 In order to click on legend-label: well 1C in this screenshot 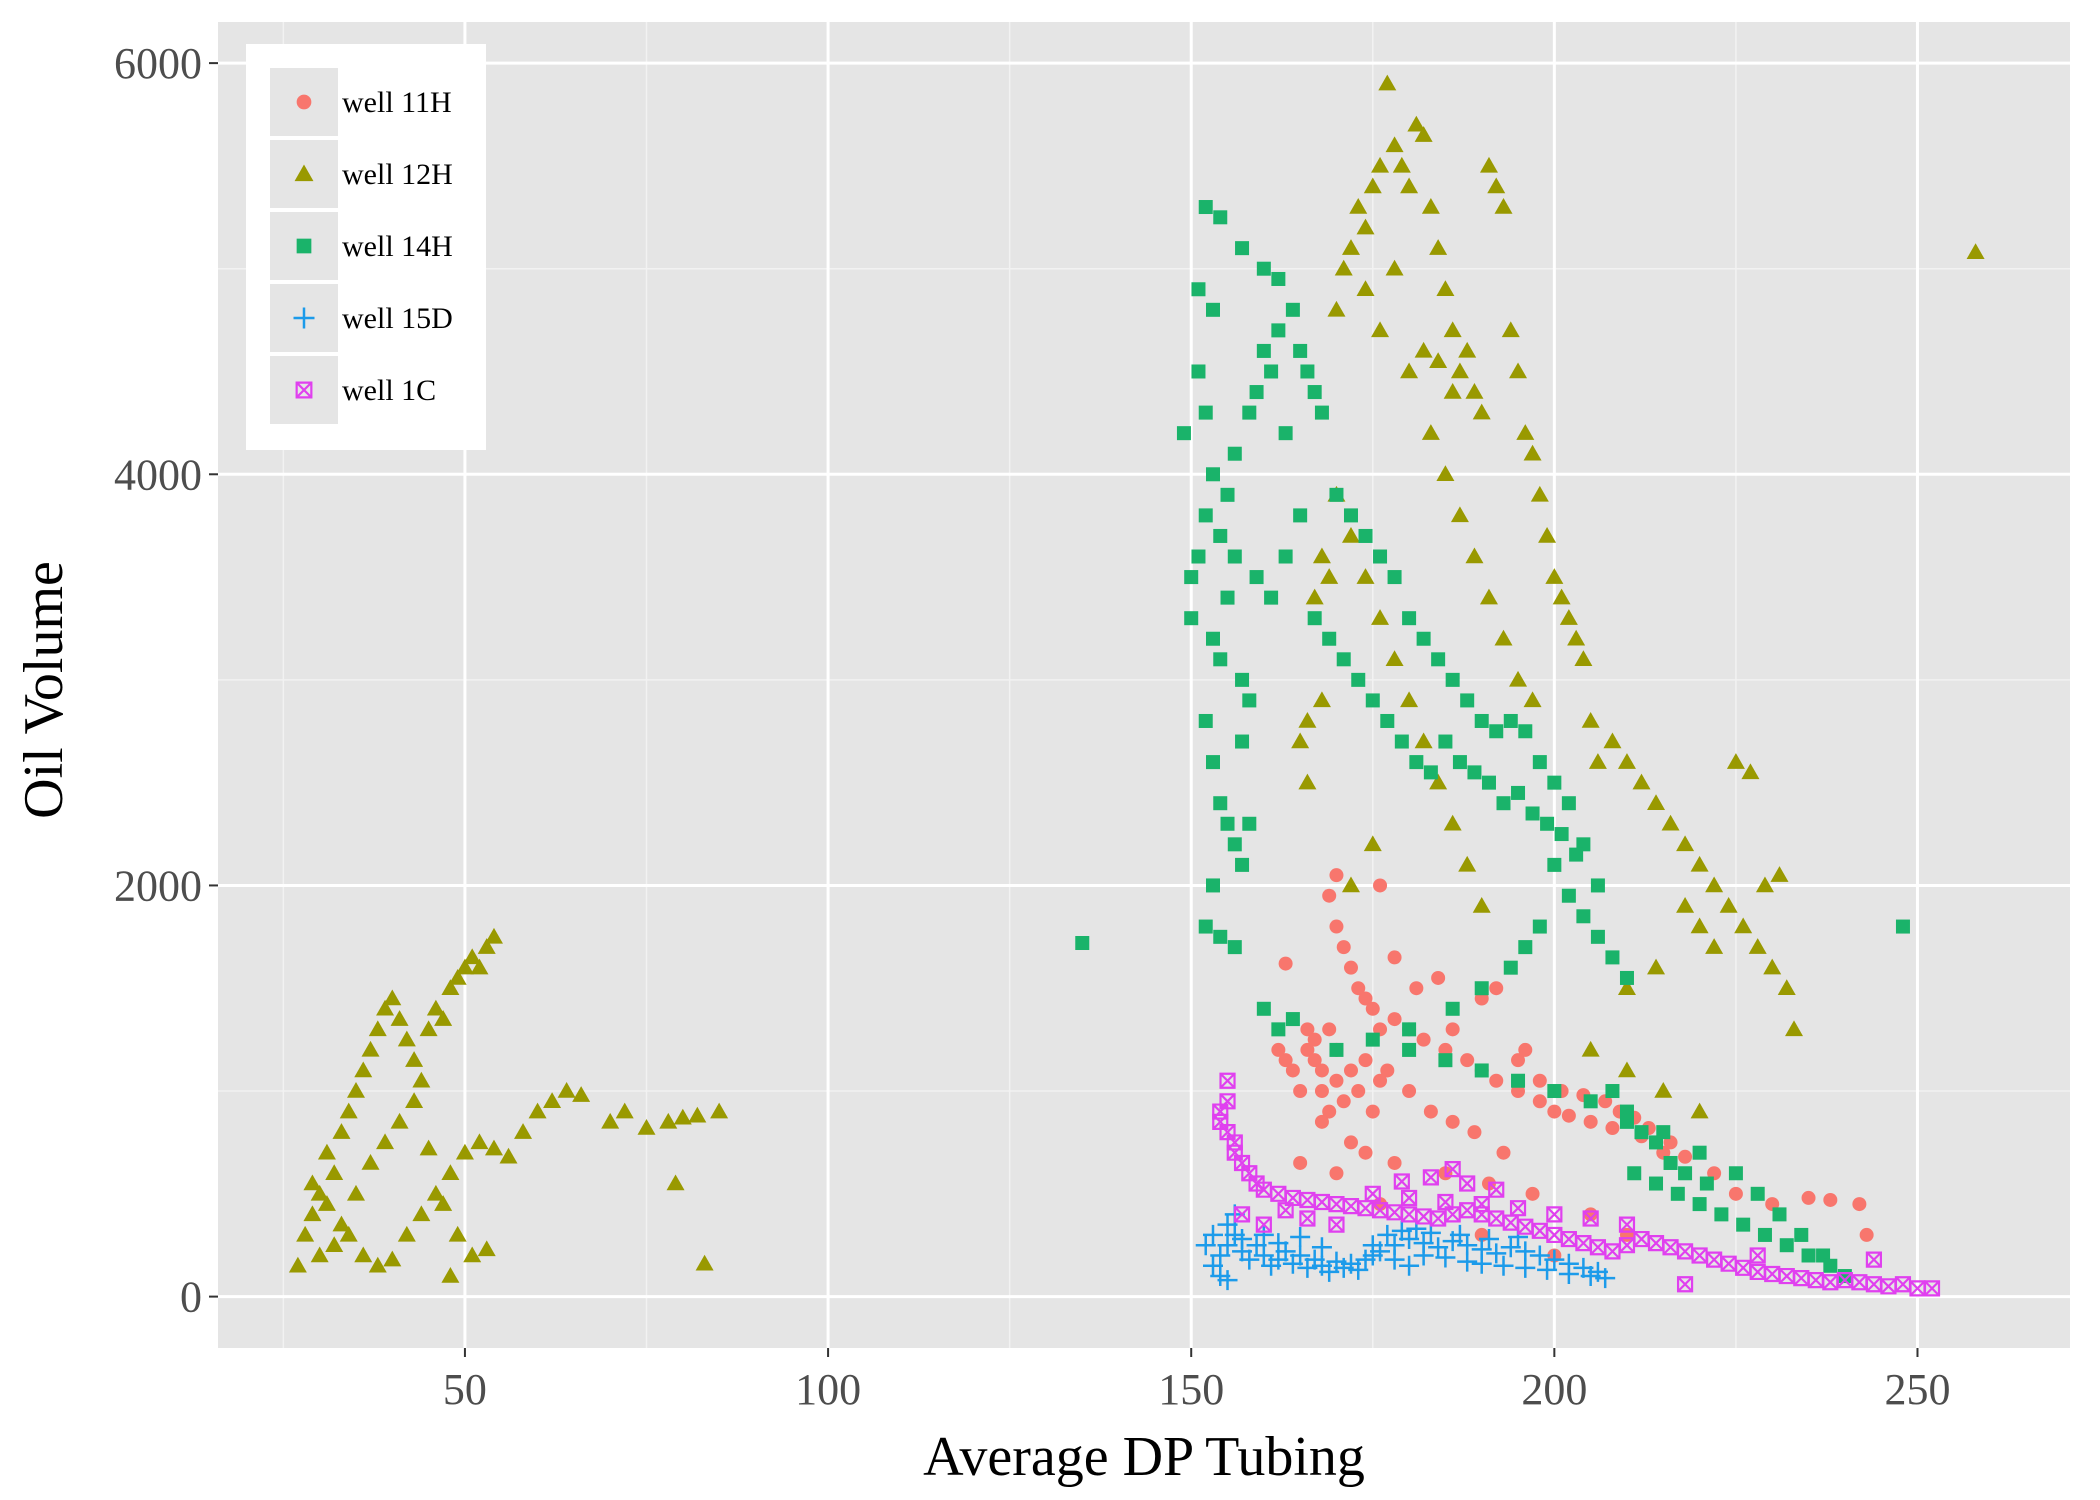, I will do `click(389, 390)`.